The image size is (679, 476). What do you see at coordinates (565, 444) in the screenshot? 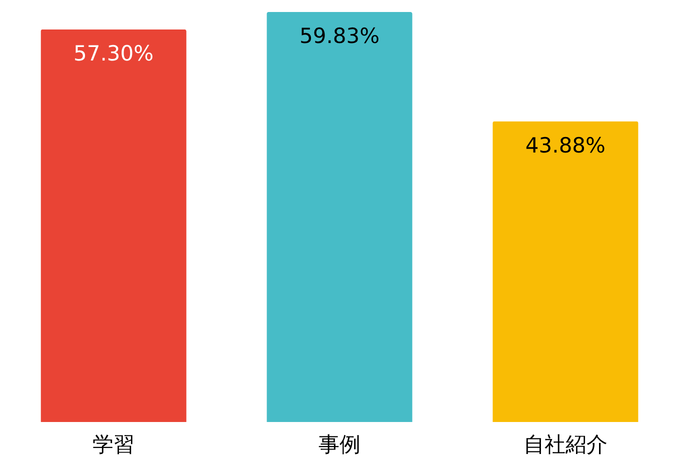
I see `x-tick-label: 自社紹介` at bounding box center [565, 444].